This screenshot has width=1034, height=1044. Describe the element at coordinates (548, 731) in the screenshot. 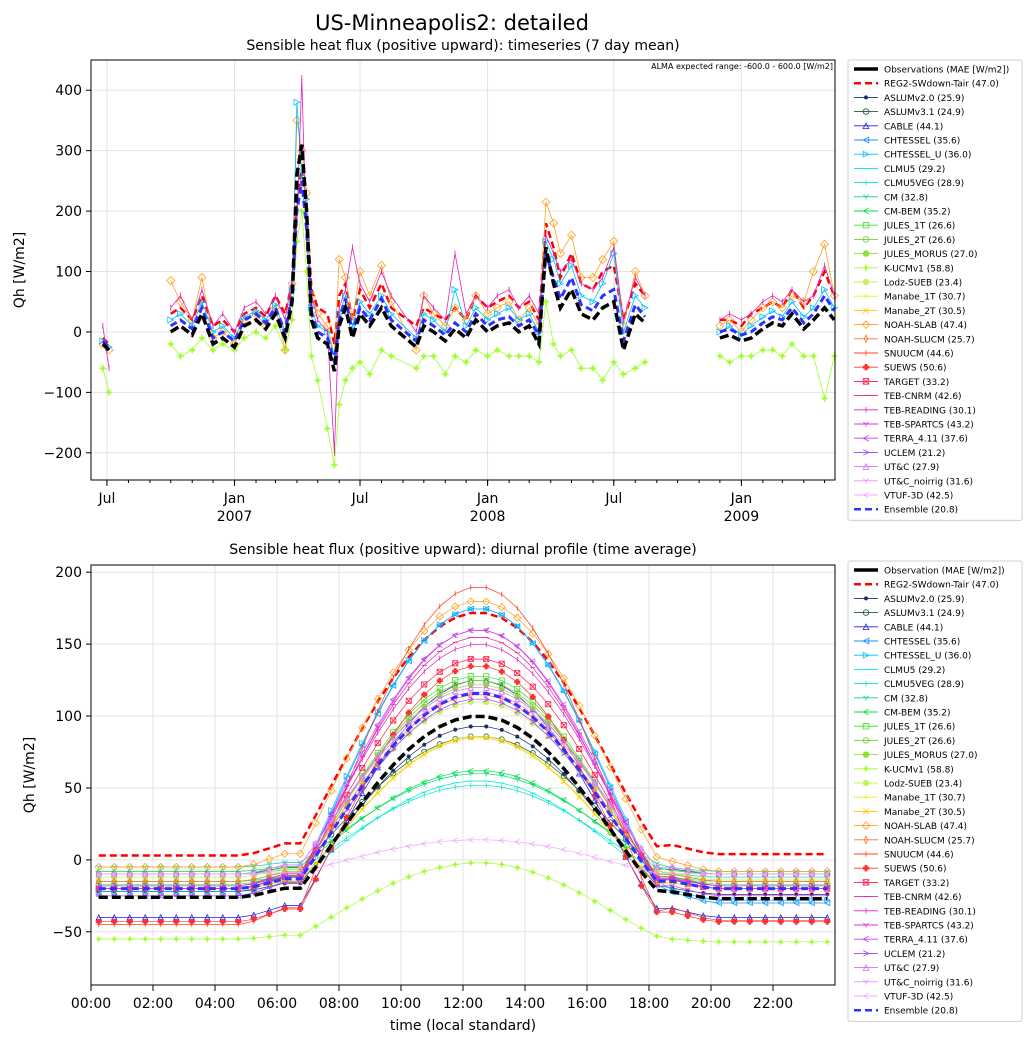

I see `diurnal-series-noah-slucm-25-7-point` at that location.